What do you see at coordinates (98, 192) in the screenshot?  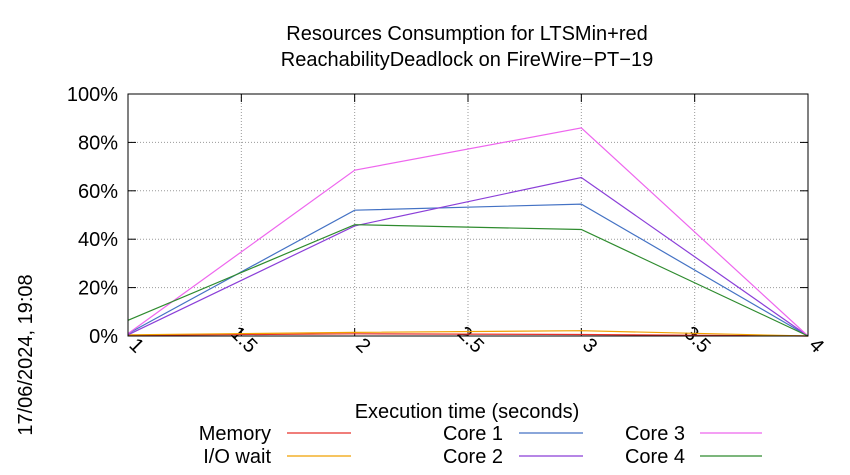 I see `y-tick-label: 60%` at bounding box center [98, 192].